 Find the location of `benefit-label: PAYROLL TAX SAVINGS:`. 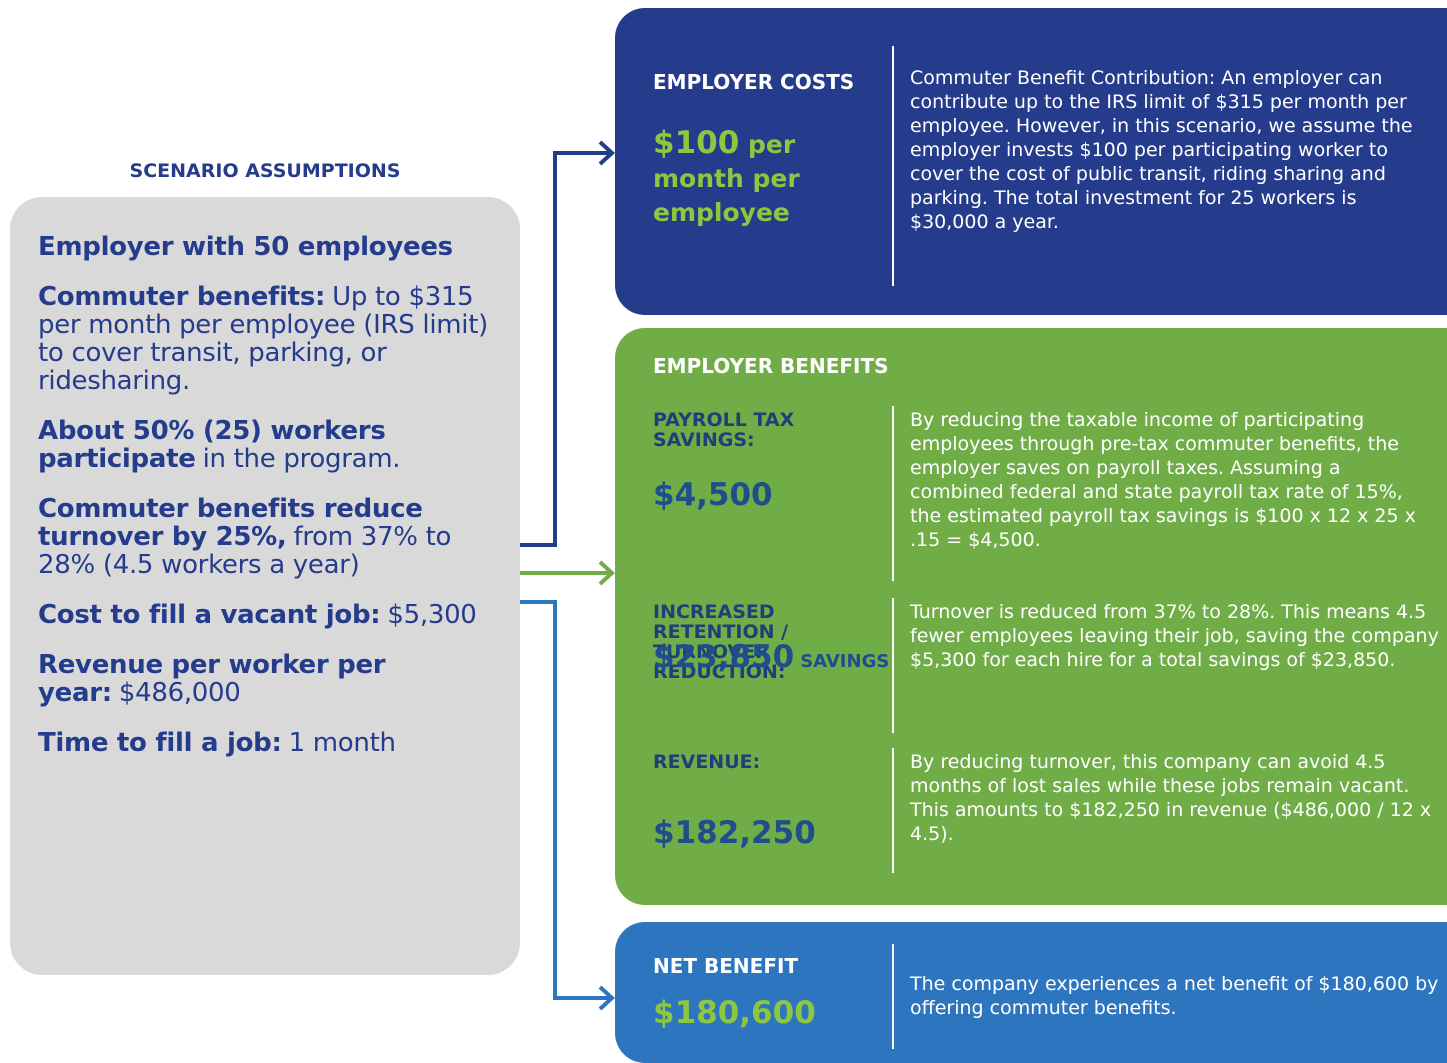

benefit-label: PAYROLL TAX SAVINGS: is located at coordinates (724, 430).